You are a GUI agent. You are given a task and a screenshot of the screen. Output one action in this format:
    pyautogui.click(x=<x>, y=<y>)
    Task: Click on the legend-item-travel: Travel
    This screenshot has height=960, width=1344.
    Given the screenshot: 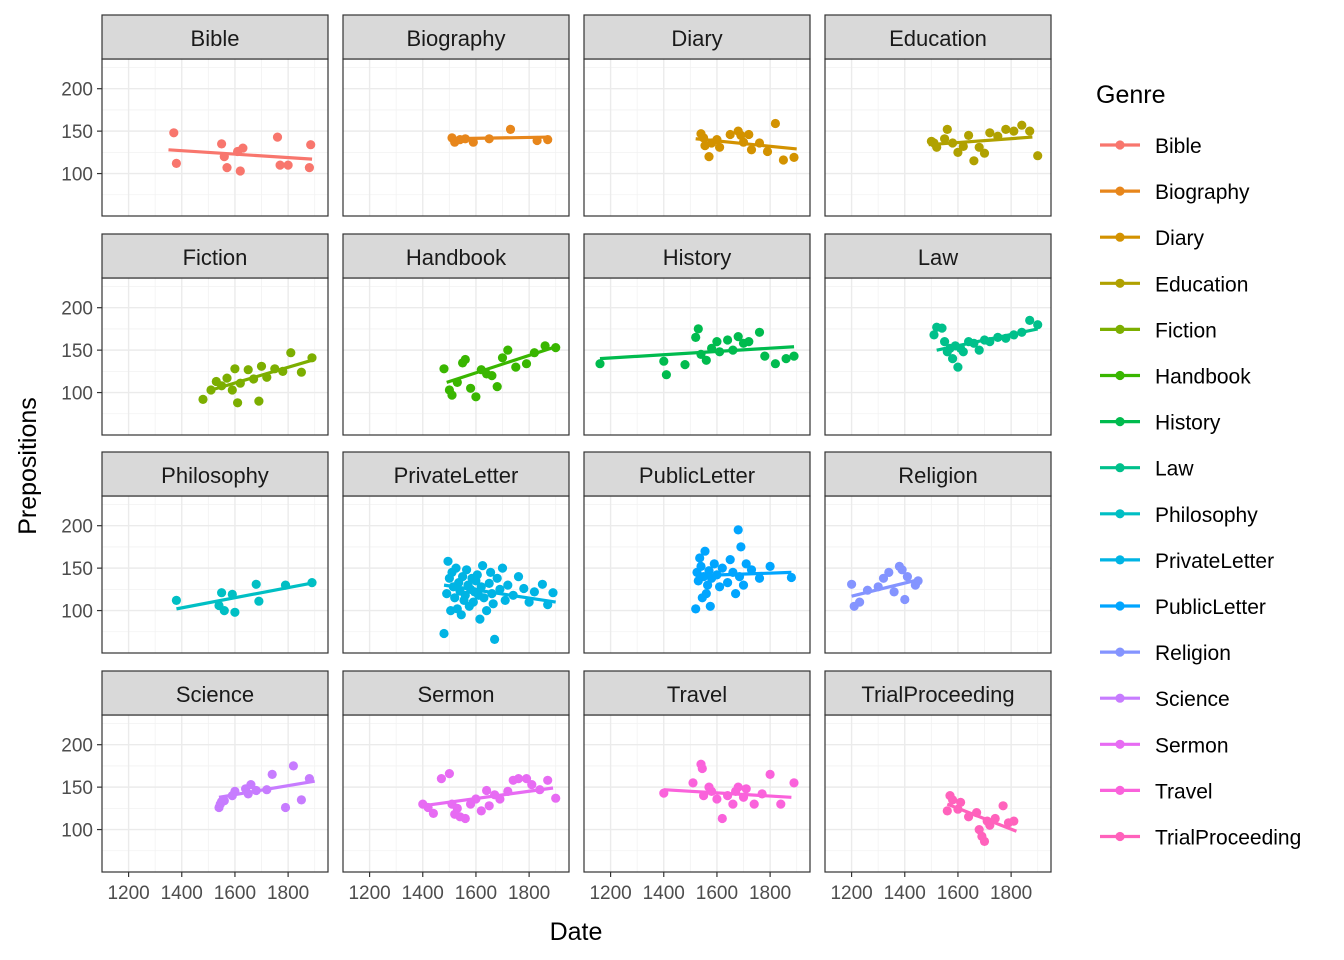 What is the action you would take?
    pyautogui.click(x=1156, y=791)
    